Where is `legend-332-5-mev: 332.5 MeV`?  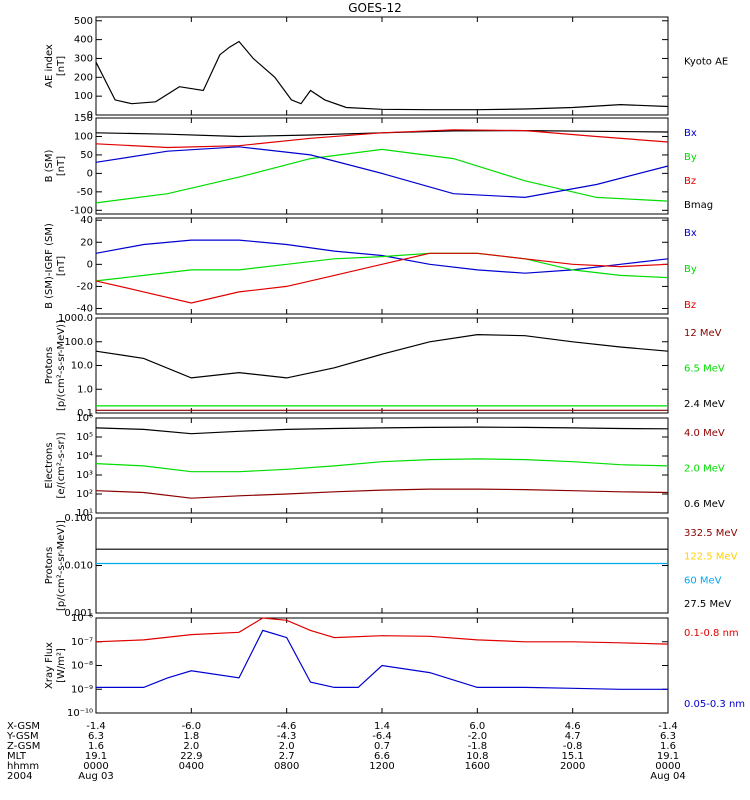 legend-332-5-mev: 332.5 MeV is located at coordinates (711, 533).